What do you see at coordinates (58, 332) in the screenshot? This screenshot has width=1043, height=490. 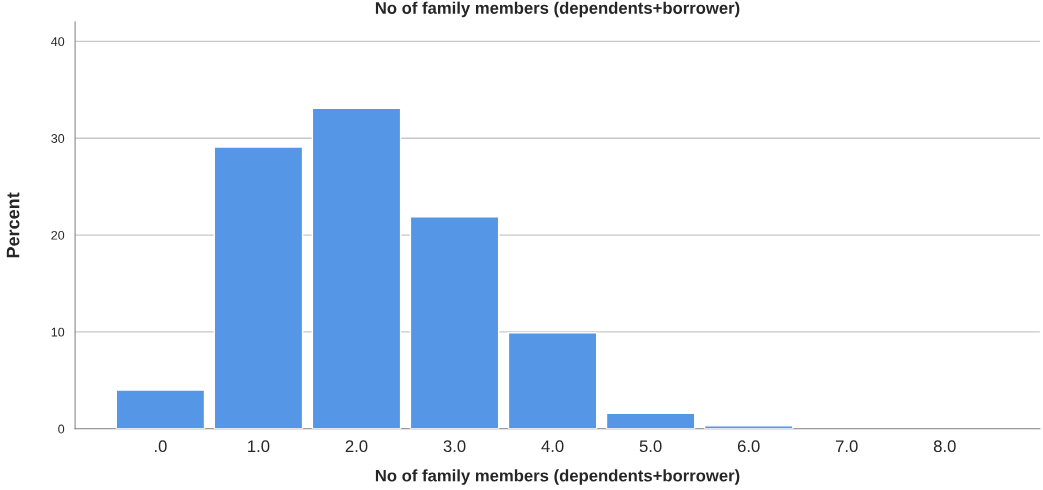 I see `y-tick-label: 10` at bounding box center [58, 332].